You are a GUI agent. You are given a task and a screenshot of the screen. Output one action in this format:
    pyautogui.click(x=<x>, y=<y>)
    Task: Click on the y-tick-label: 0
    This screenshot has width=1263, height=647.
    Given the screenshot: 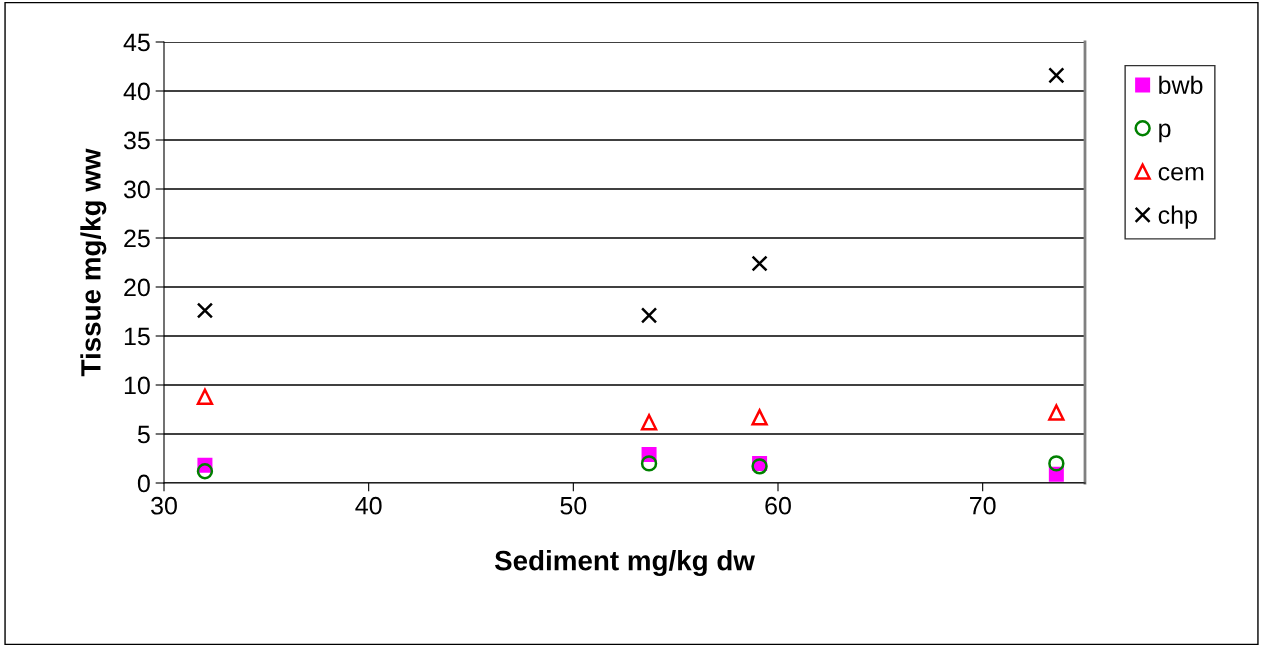 What is the action you would take?
    pyautogui.click(x=143, y=483)
    